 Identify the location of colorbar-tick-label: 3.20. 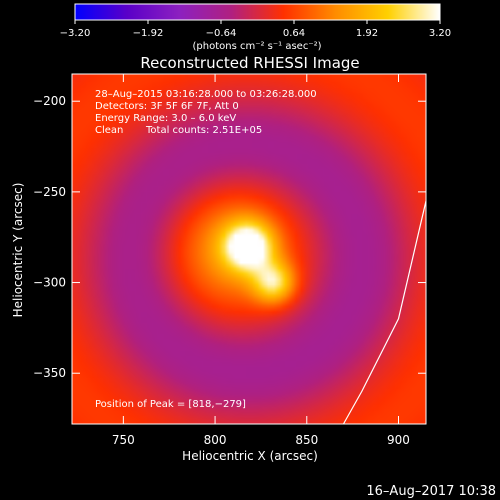
(440, 33).